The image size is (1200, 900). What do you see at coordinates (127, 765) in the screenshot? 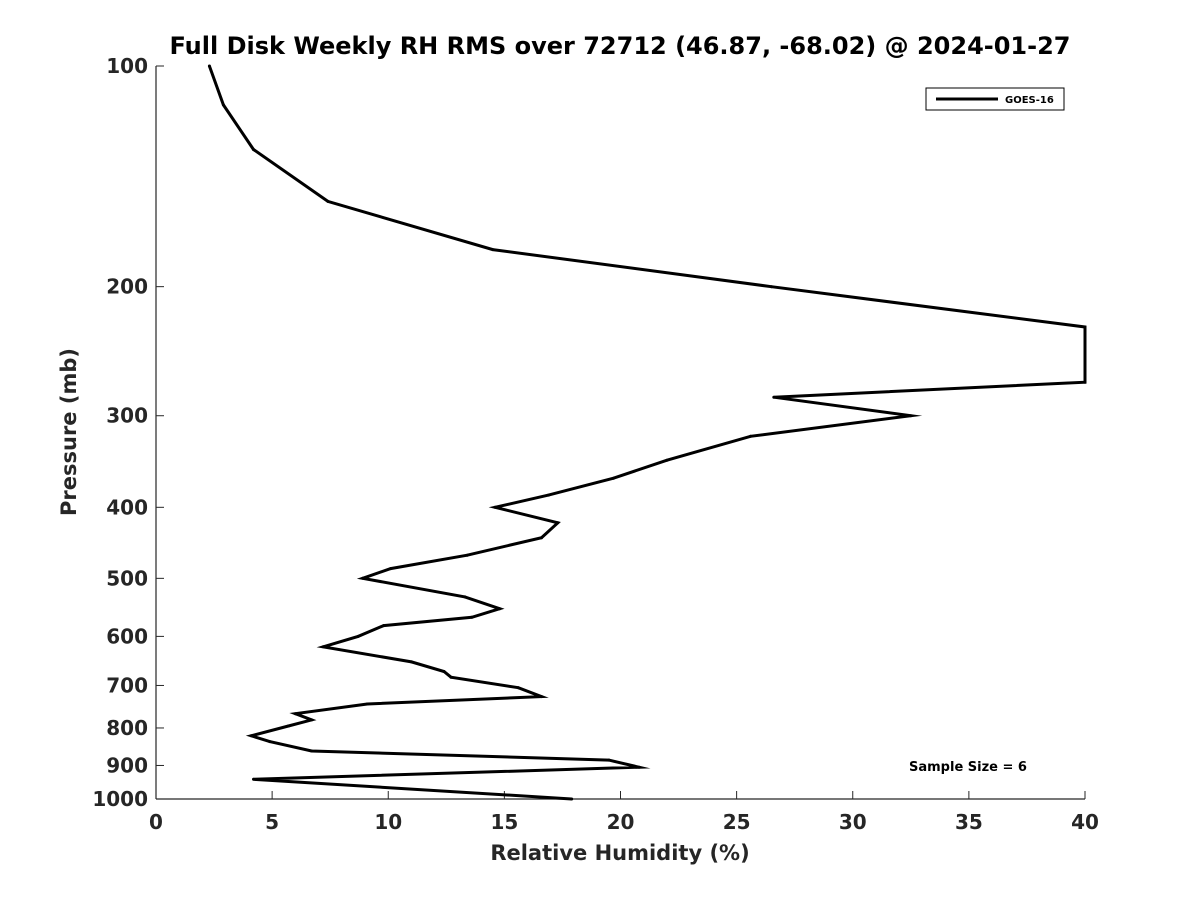
I see `y-tick-label: 900` at bounding box center [127, 765].